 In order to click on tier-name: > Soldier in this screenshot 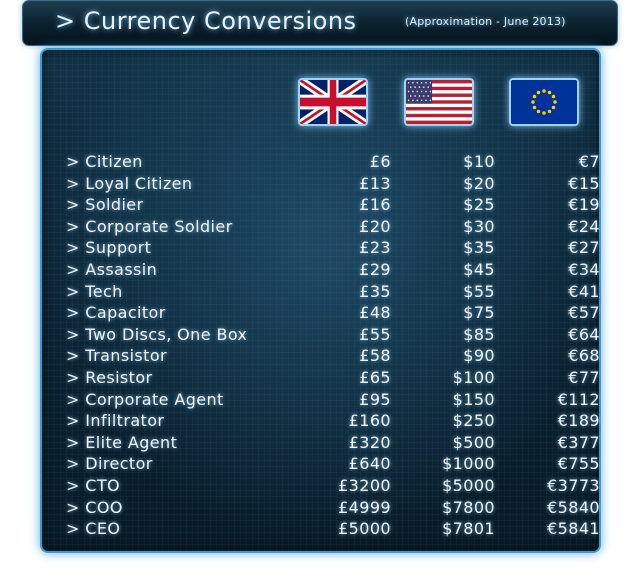, I will do `click(105, 205)`.